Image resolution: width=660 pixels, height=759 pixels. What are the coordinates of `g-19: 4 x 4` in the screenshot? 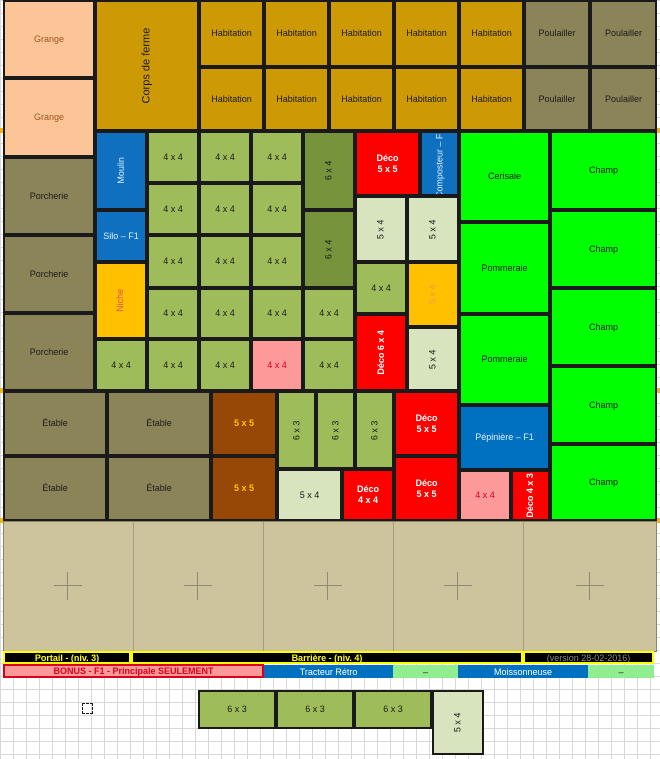 It's located at (329, 365).